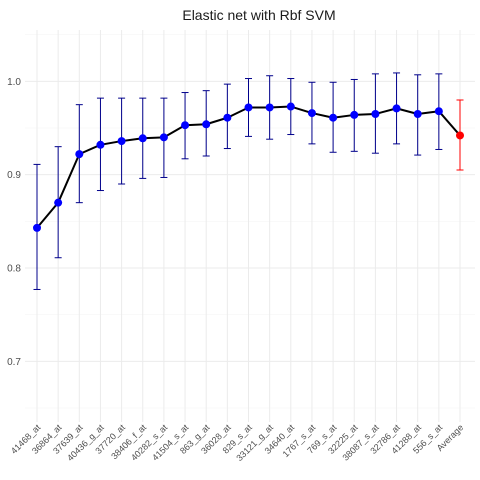 The width and height of the screenshot is (480, 480). I want to click on average-point, so click(460, 135).